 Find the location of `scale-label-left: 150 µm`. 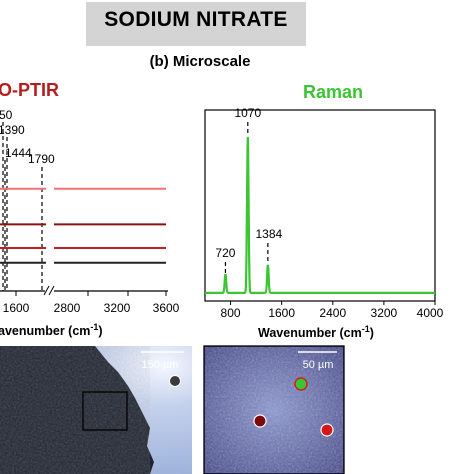

scale-label-left: 150 µm is located at coordinates (160, 365).